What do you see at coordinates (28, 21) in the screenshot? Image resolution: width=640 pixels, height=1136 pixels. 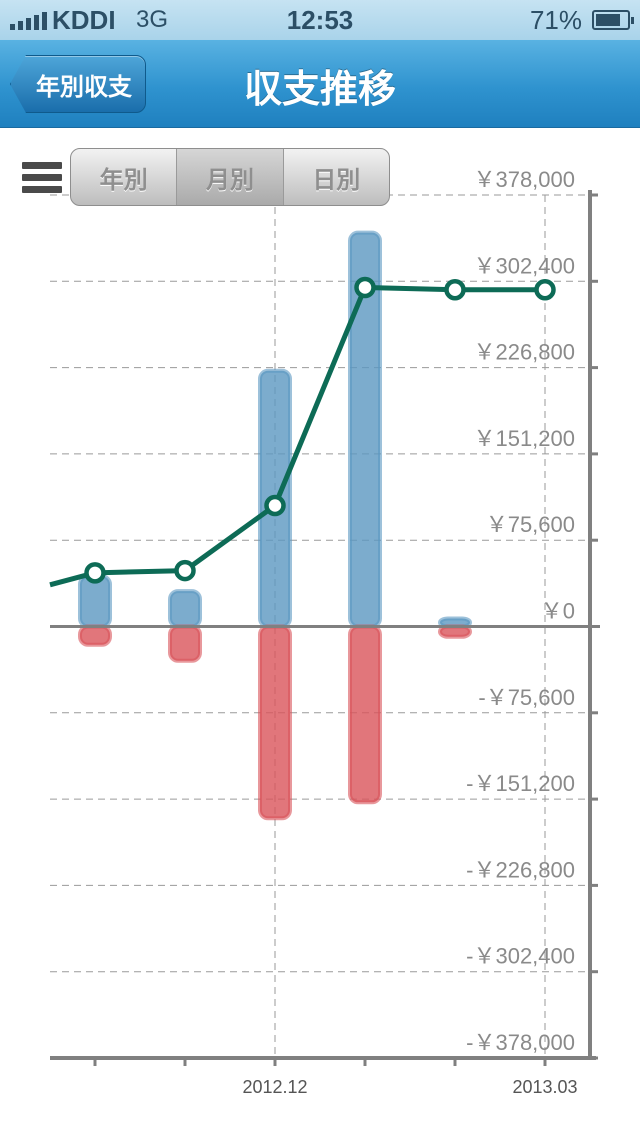 I see `signal-strength-icon` at bounding box center [28, 21].